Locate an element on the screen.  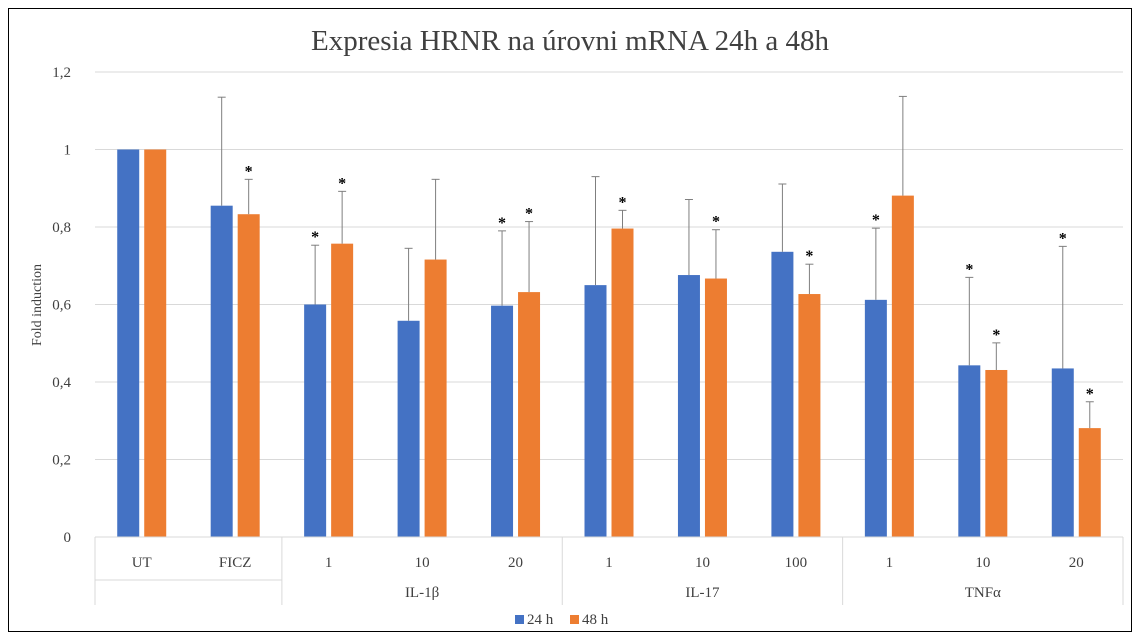
y-tick-label: 1,2 is located at coordinates (61, 73).